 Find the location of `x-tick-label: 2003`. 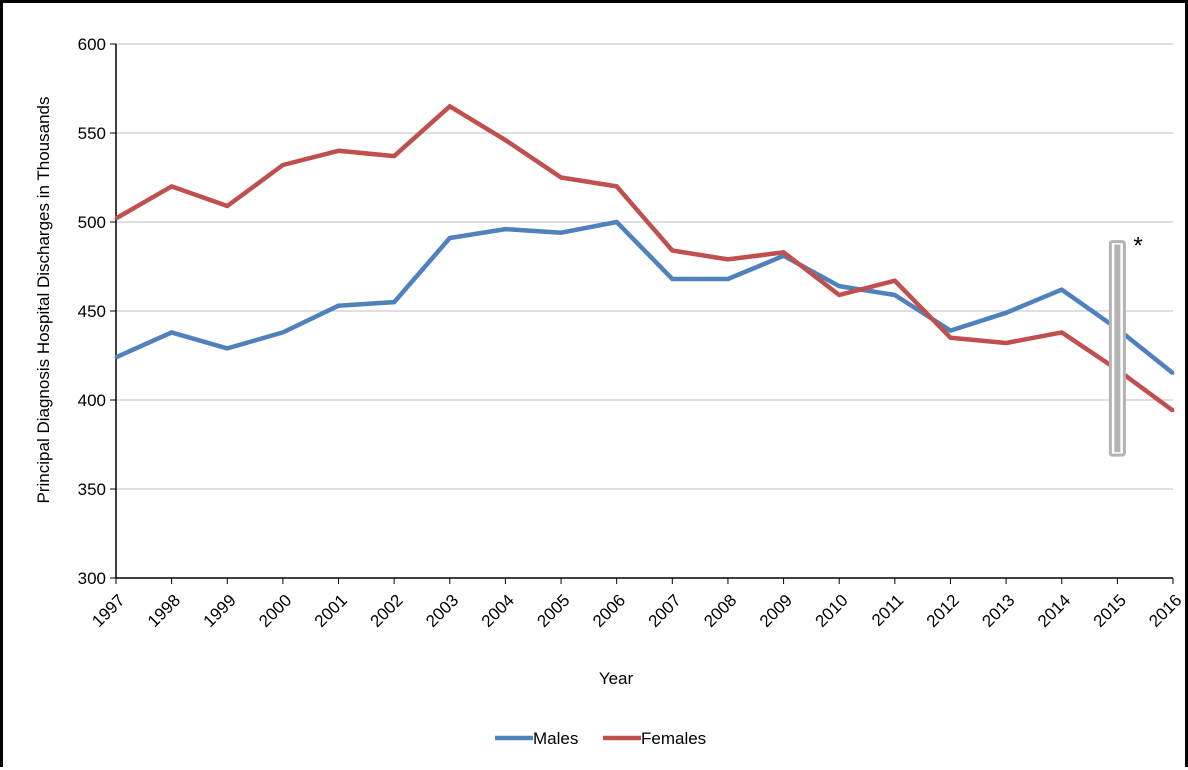

x-tick-label: 2003 is located at coordinates (442, 611).